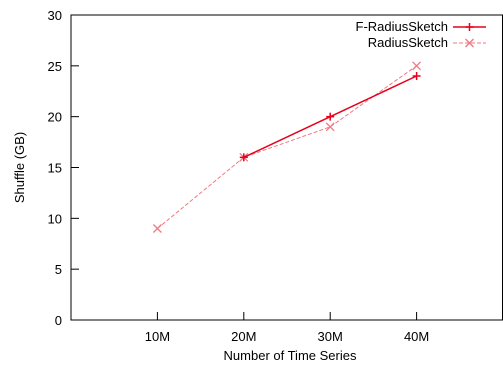  I want to click on legend-label: F-RadiusSketch, so click(402, 26).